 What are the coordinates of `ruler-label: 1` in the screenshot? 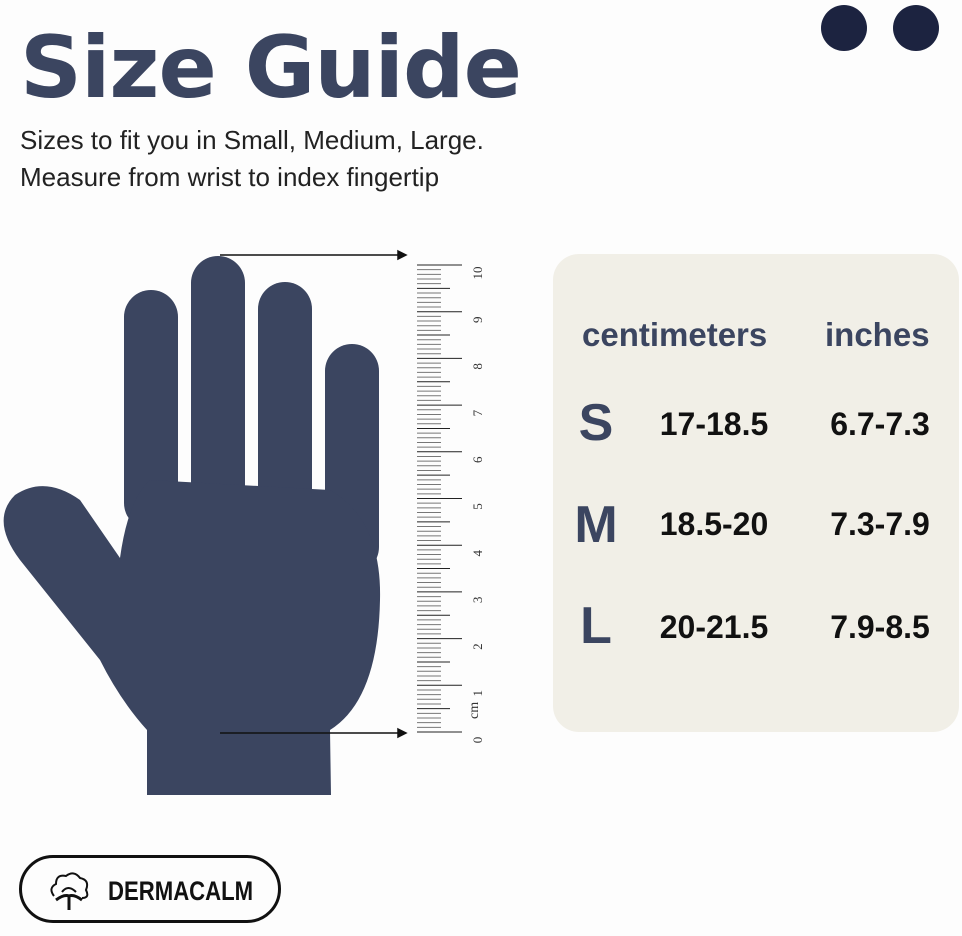 It's located at (477, 693).